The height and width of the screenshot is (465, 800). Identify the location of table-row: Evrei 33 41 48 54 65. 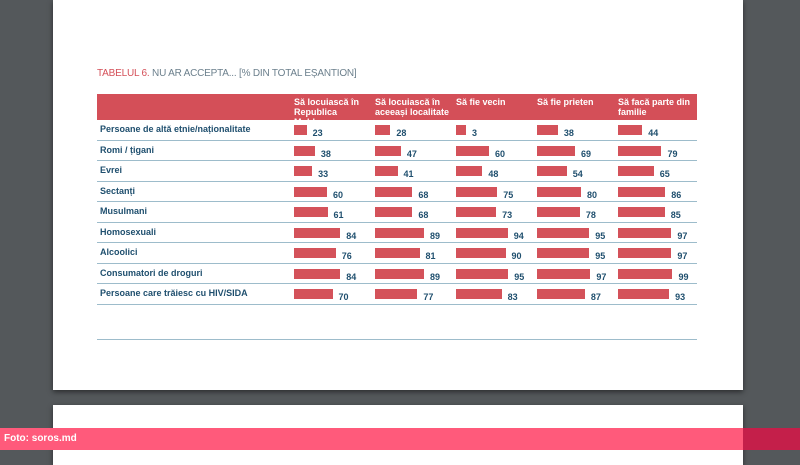
(397, 171).